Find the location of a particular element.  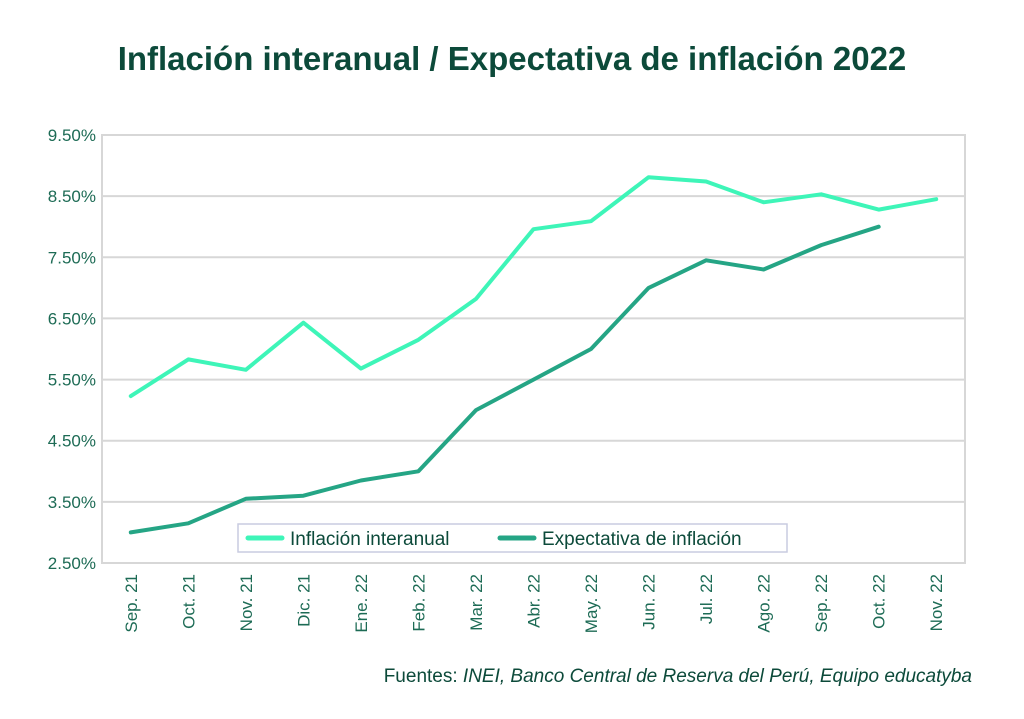

x-tick-label: Jul. 22 is located at coordinates (706, 599).